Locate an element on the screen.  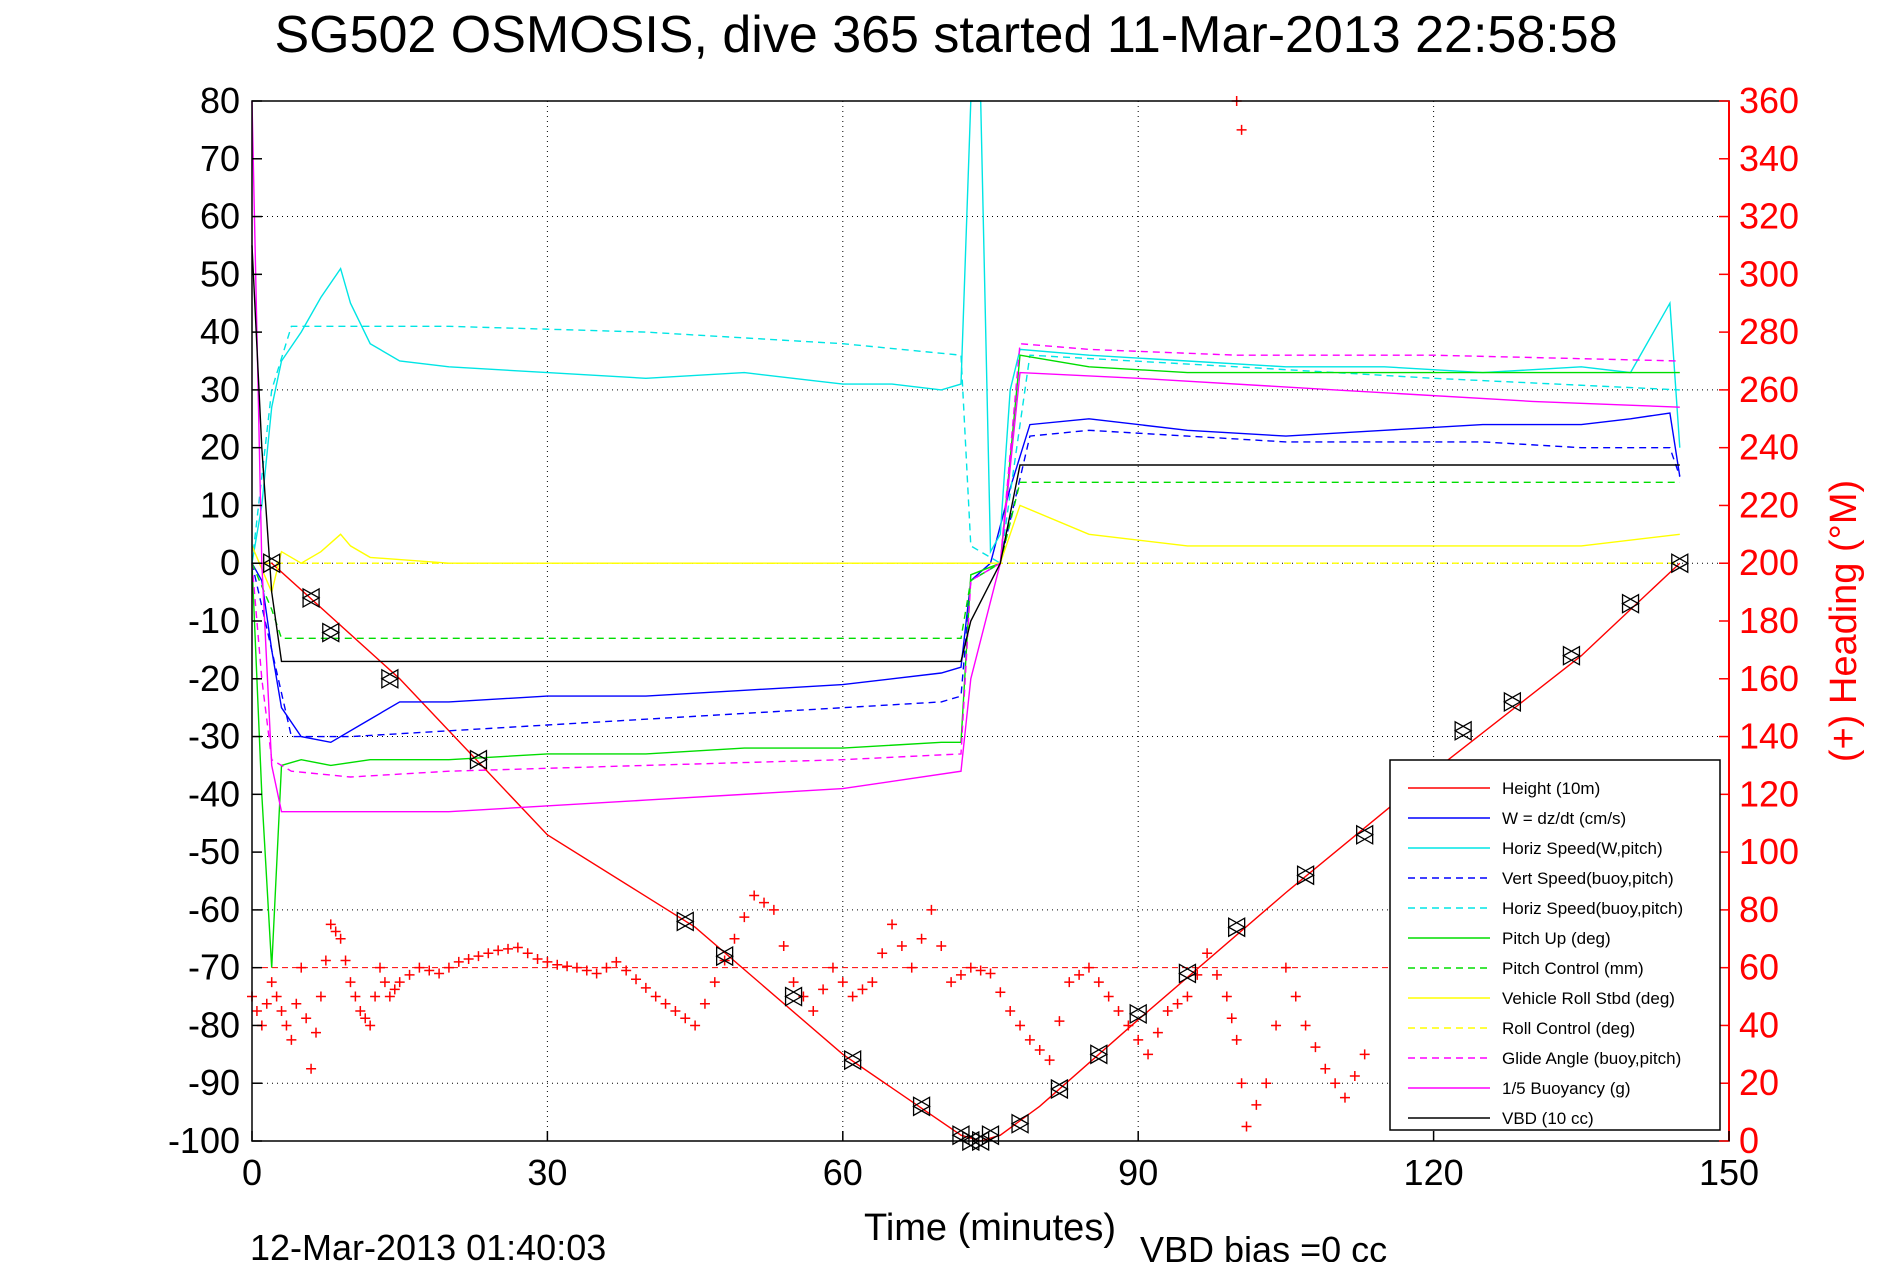
right-tick-label: 260 is located at coordinates (1769, 389).